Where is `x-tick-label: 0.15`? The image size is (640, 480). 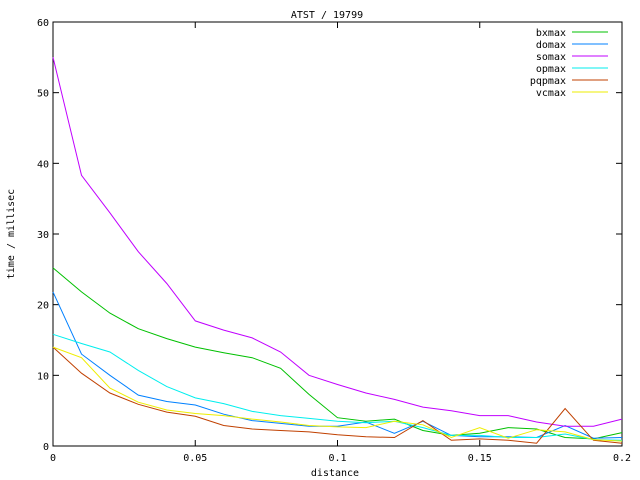
x-tick-label: 0.15 is located at coordinates (480, 458).